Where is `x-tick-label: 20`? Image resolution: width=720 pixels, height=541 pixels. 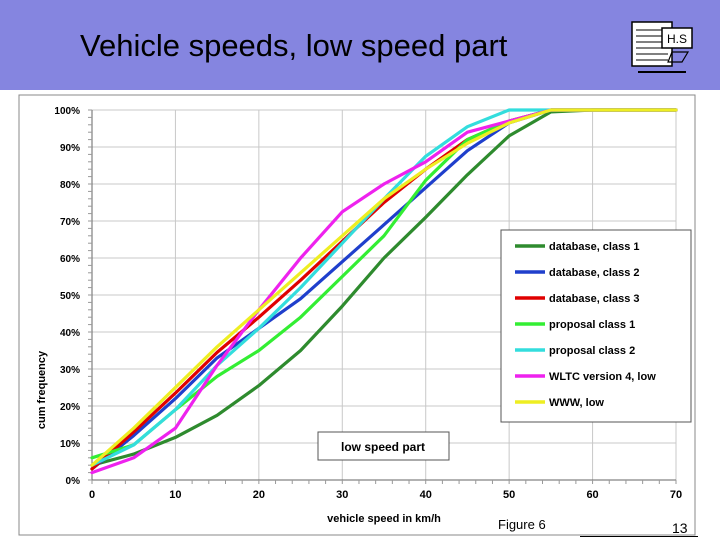 x-tick-label: 20 is located at coordinates (259, 495).